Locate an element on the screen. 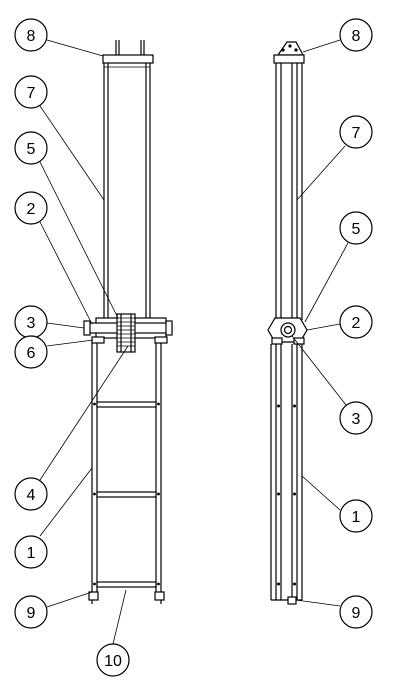 This screenshot has width=401, height=692. upper-frame is located at coordinates (127, 191).